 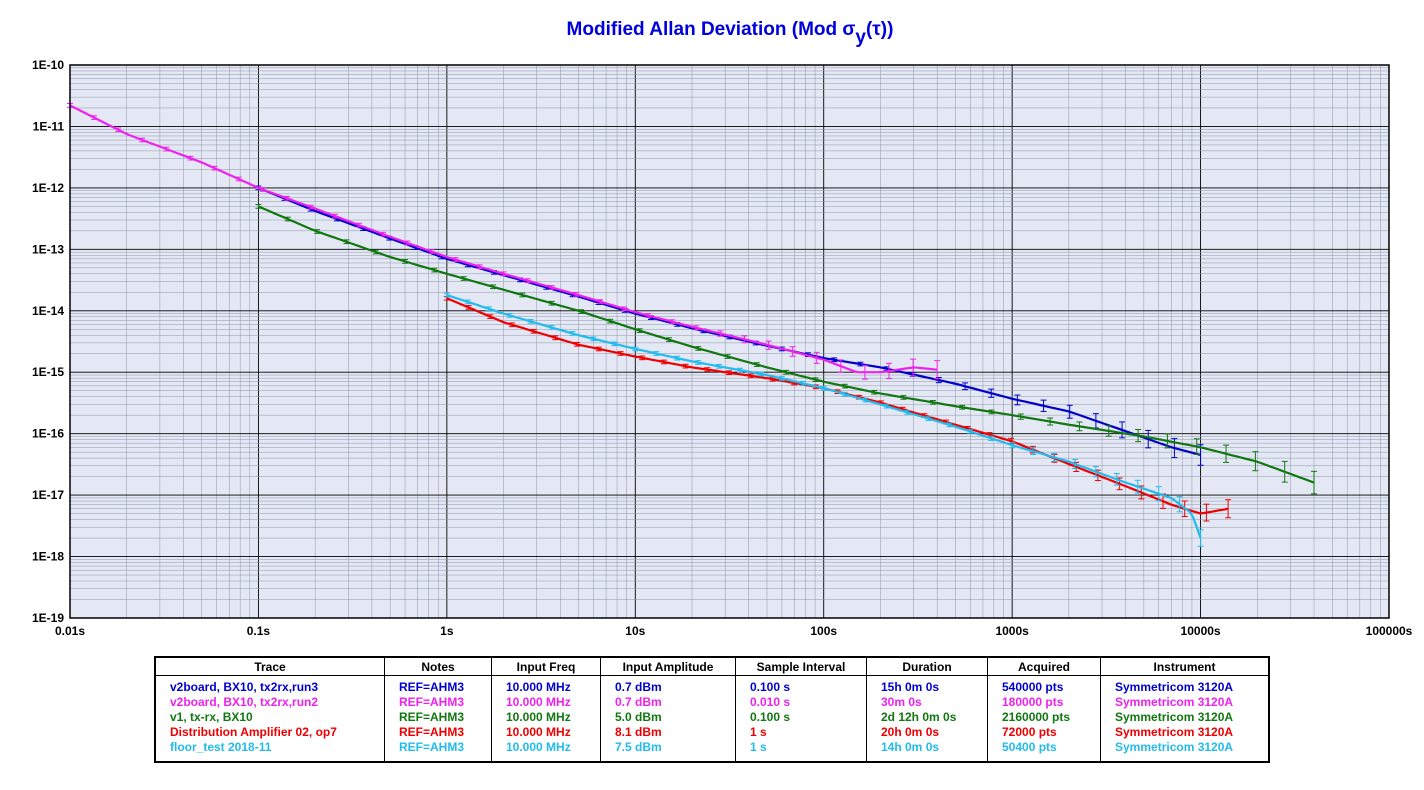 I want to click on column-header-input-amplitude: Input Amplitude, so click(x=668, y=666).